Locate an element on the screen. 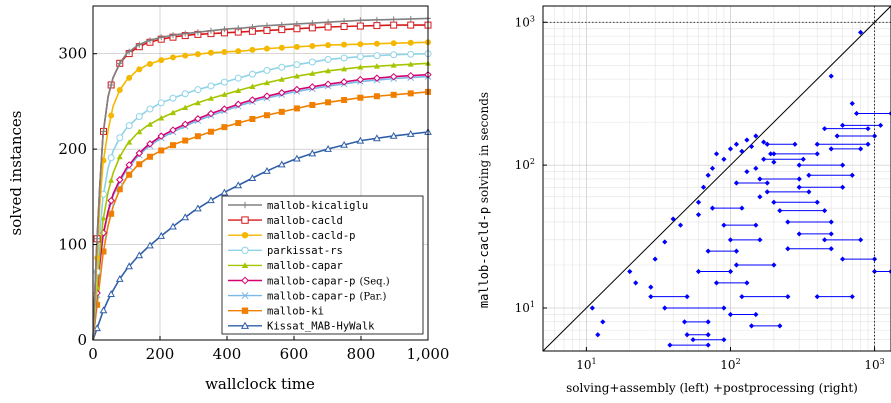  legend-entry: mallob-capar-p (Par.) is located at coordinates (307, 296).